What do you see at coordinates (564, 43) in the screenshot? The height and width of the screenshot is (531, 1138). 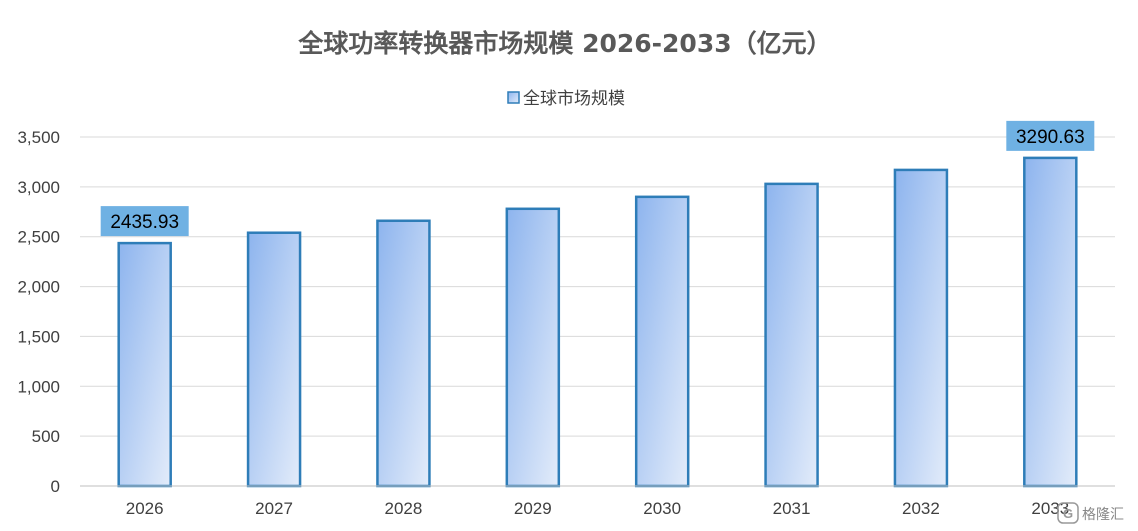 I see `chart-title: 全球功率转换器市场规模 2026-2033（亿元）` at bounding box center [564, 43].